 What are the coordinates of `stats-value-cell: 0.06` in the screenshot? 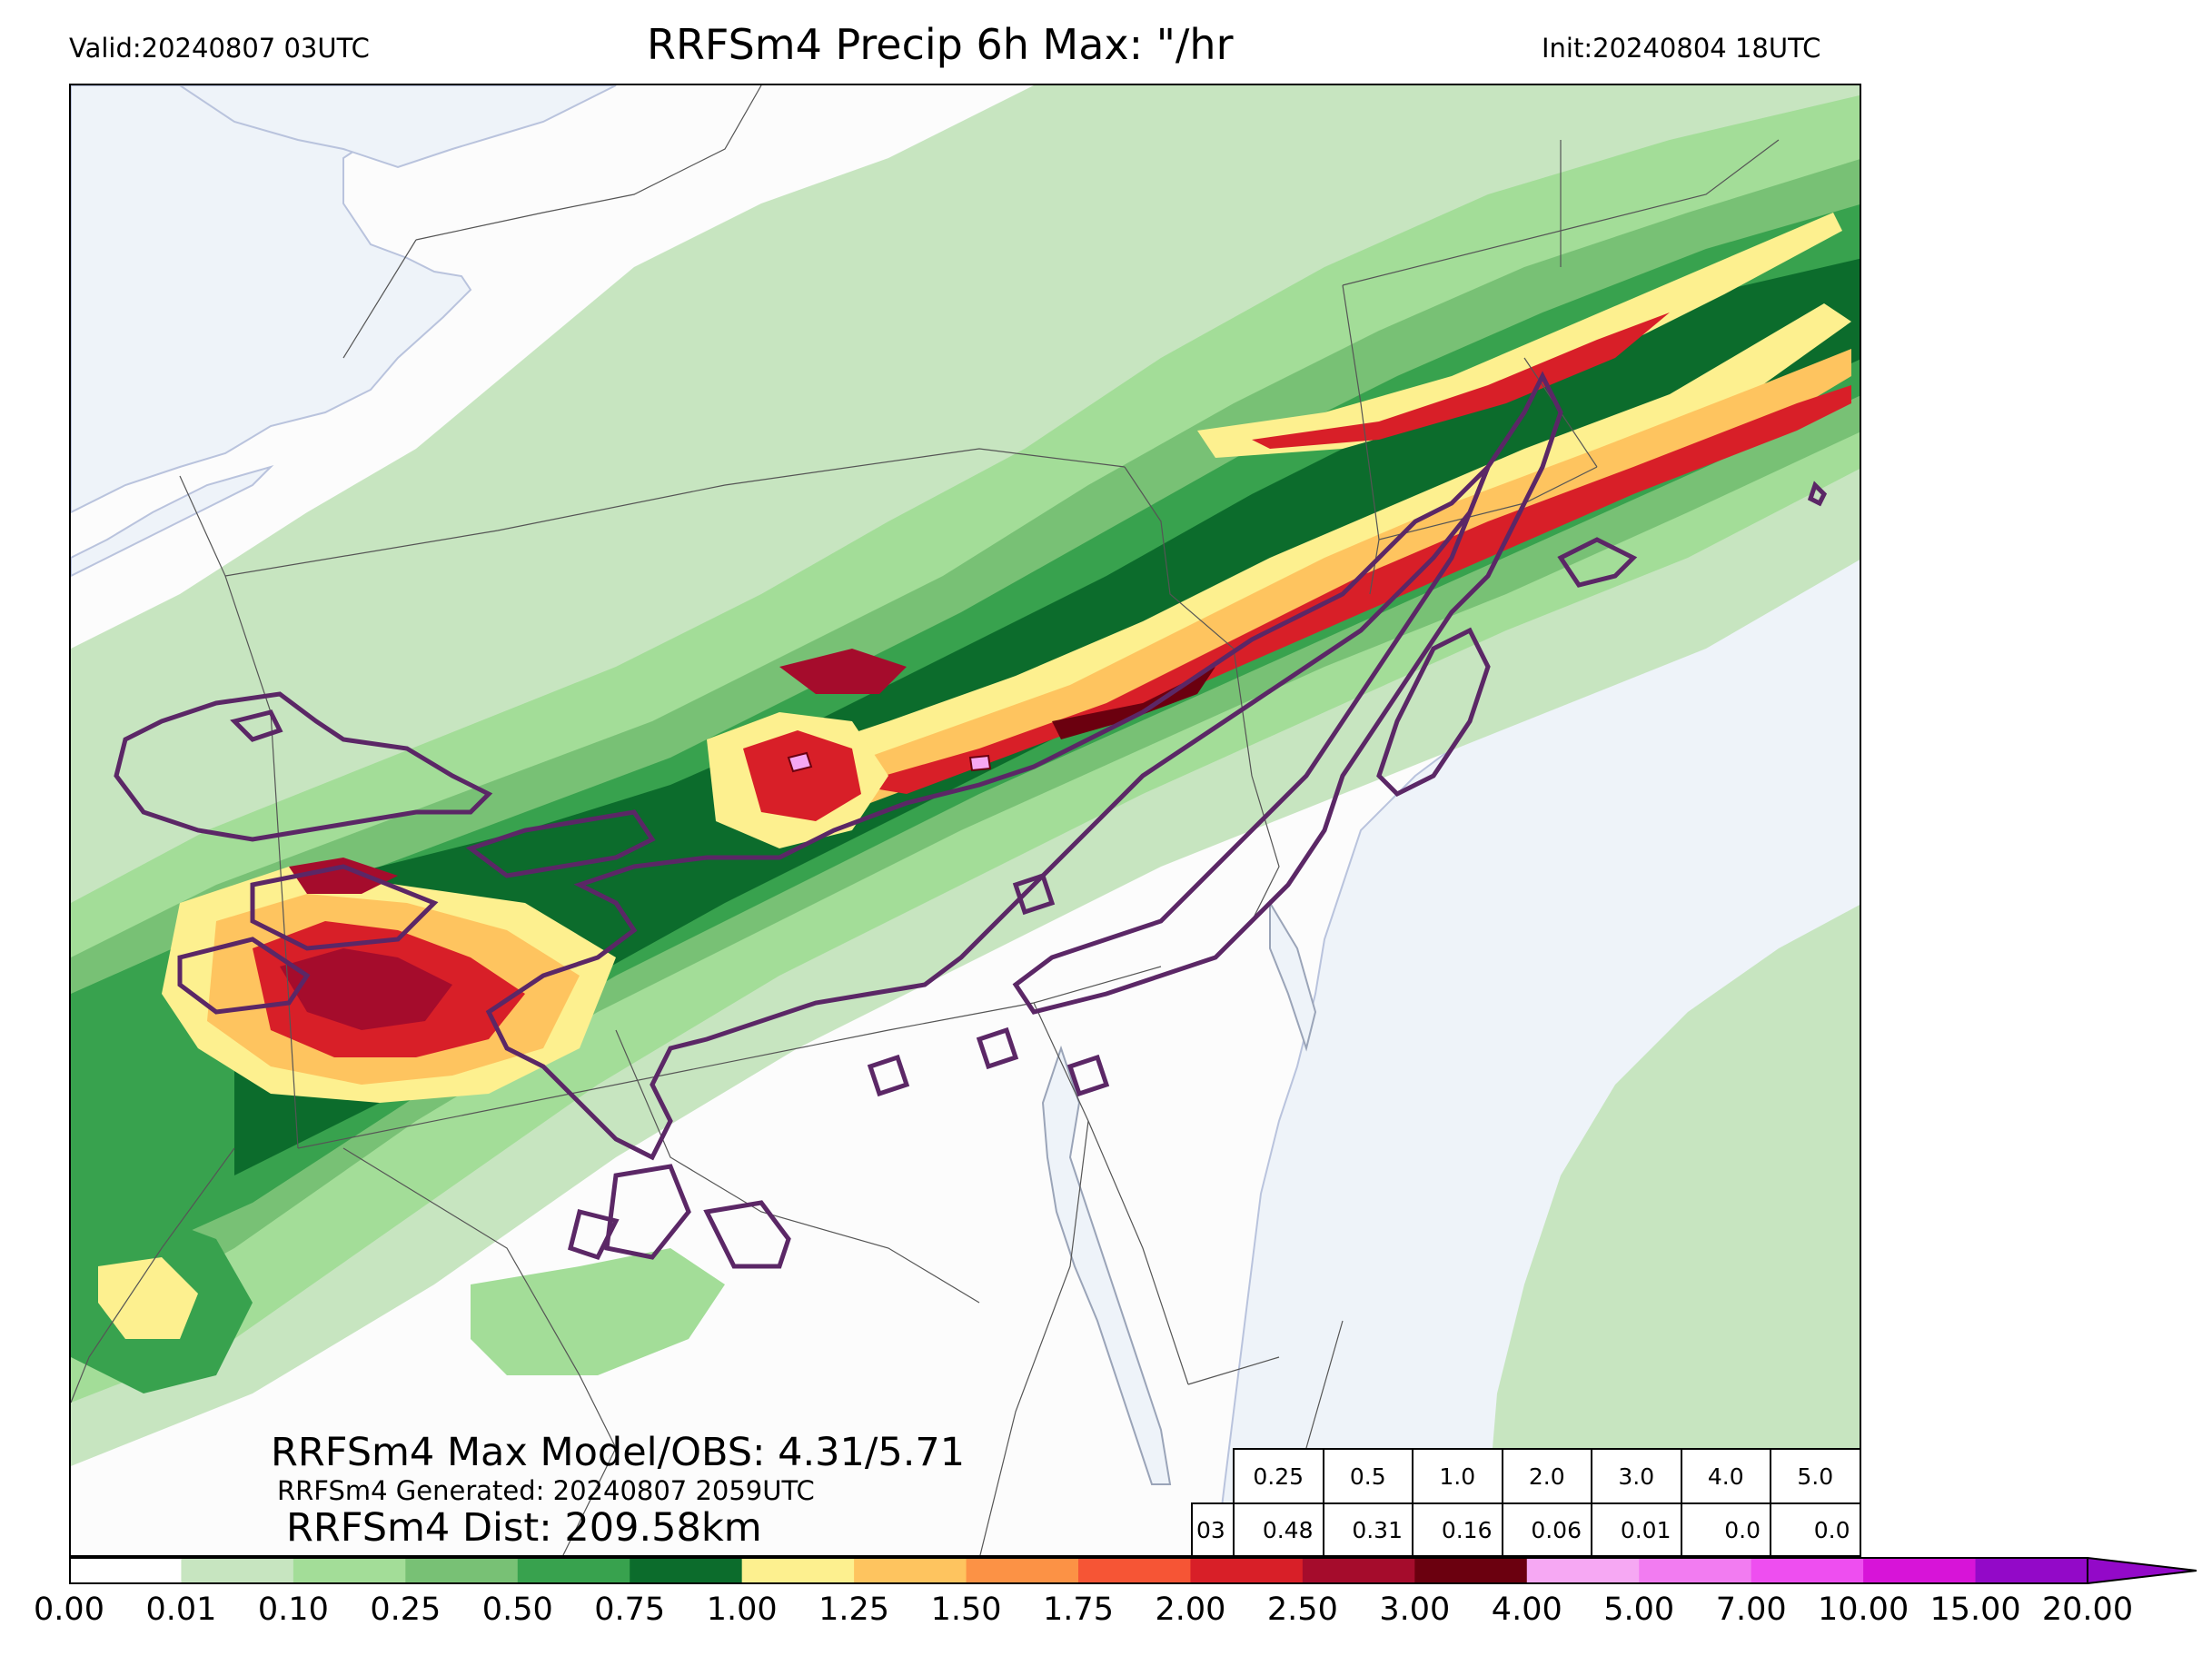 It's located at (1546, 1530).